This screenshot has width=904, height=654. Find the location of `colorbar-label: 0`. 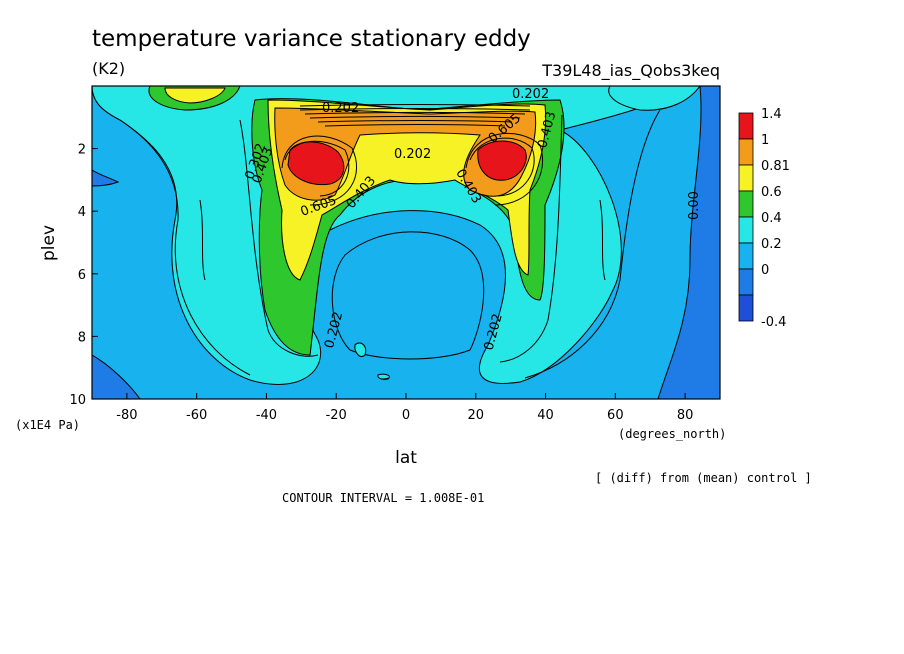

colorbar-label: 0 is located at coordinates (765, 270).